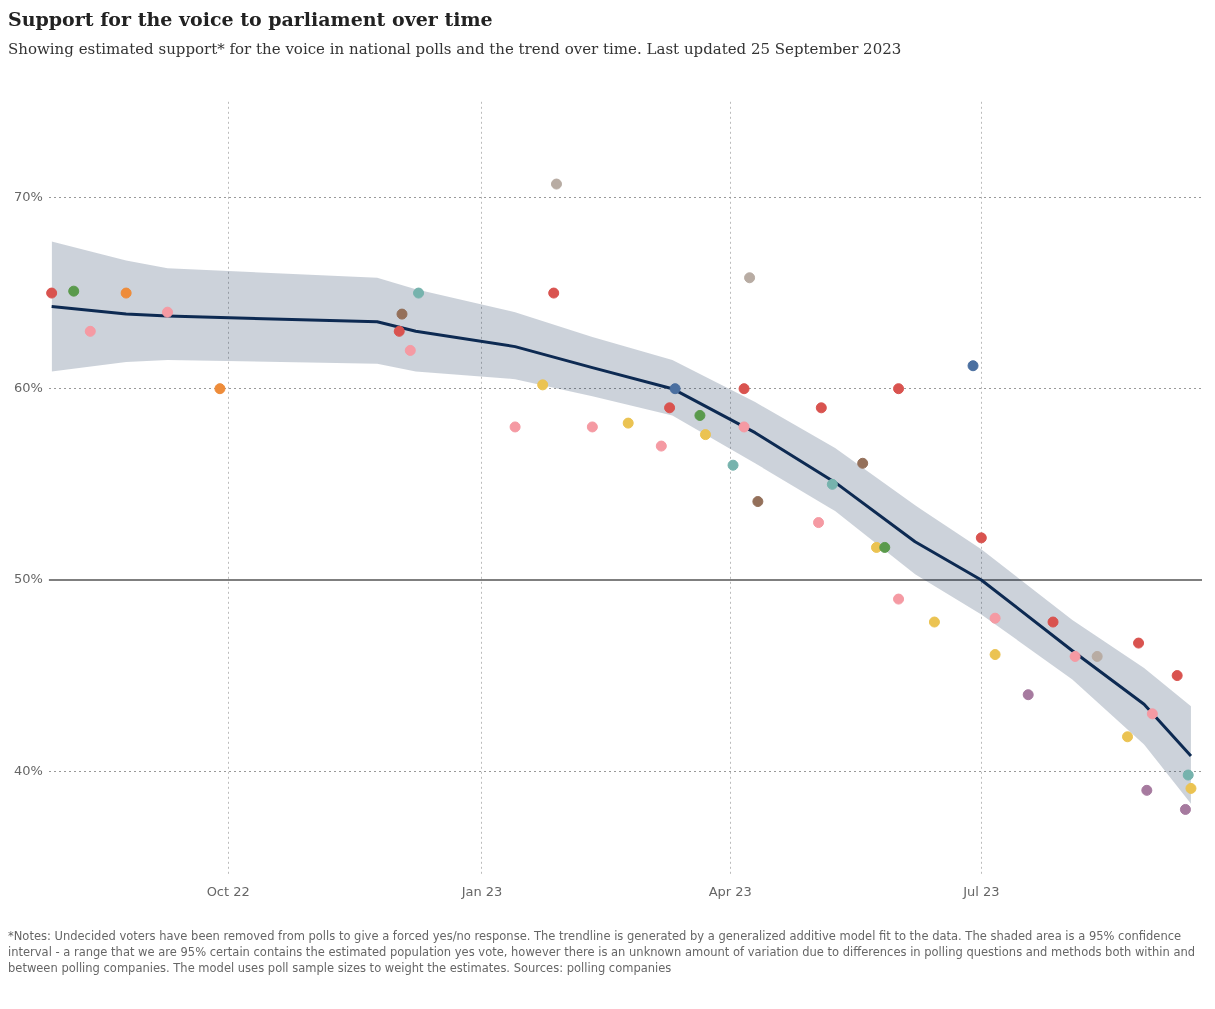 The width and height of the screenshot is (1215, 1009). I want to click on text: *Notes: Undecided voters have been removed from polls to give a forced yes/no response. The trendline is generated by a generalized additive model fit to the data. The shaded area is a 95% confidence interval - a range that we are 95% certain contains the estimated population yes vote, however there is an unknown amount of variation due to differences in polling questions and methods both within and between polling companies. The model uses poll sample sizes to weight the estimates. Sources: polling companies, so click(602, 952).